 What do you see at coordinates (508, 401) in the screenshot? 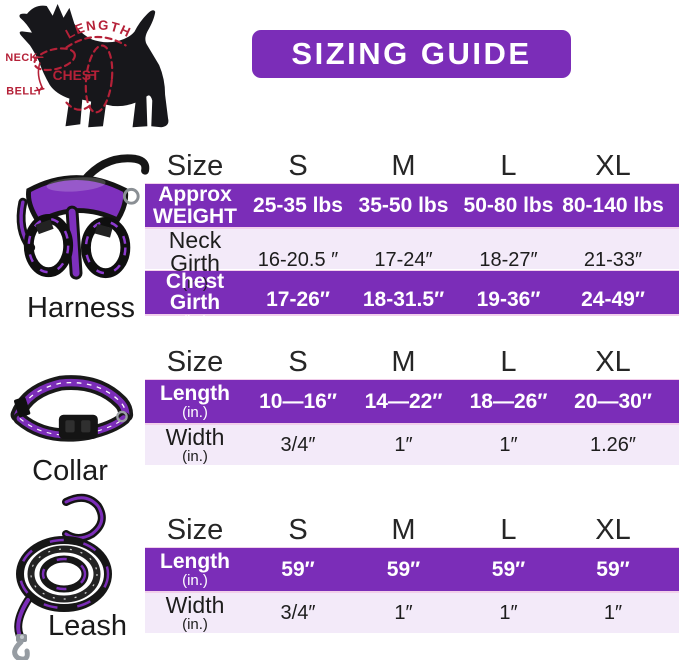
I see `cell-value: 18—26″` at bounding box center [508, 401].